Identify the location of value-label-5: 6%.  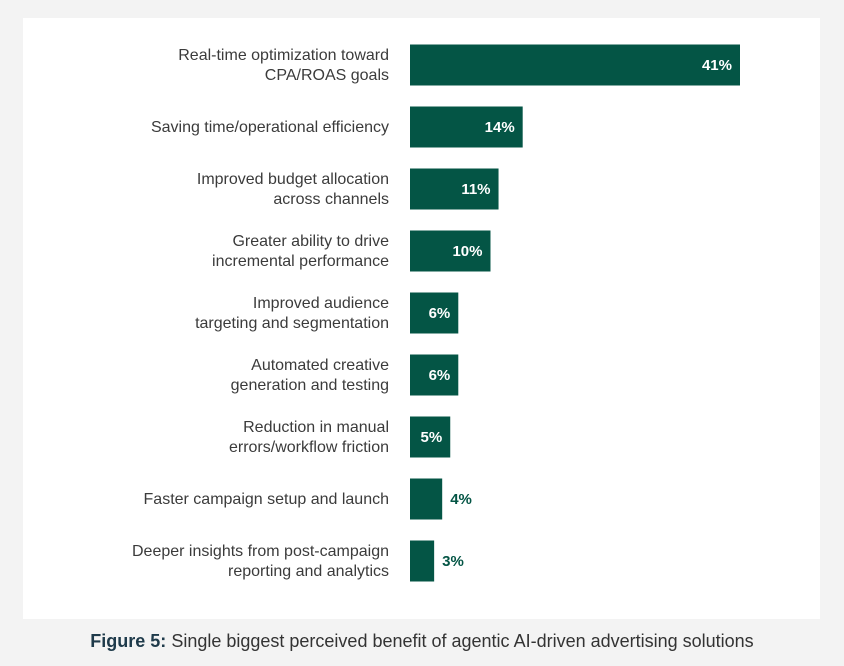
(440, 375).